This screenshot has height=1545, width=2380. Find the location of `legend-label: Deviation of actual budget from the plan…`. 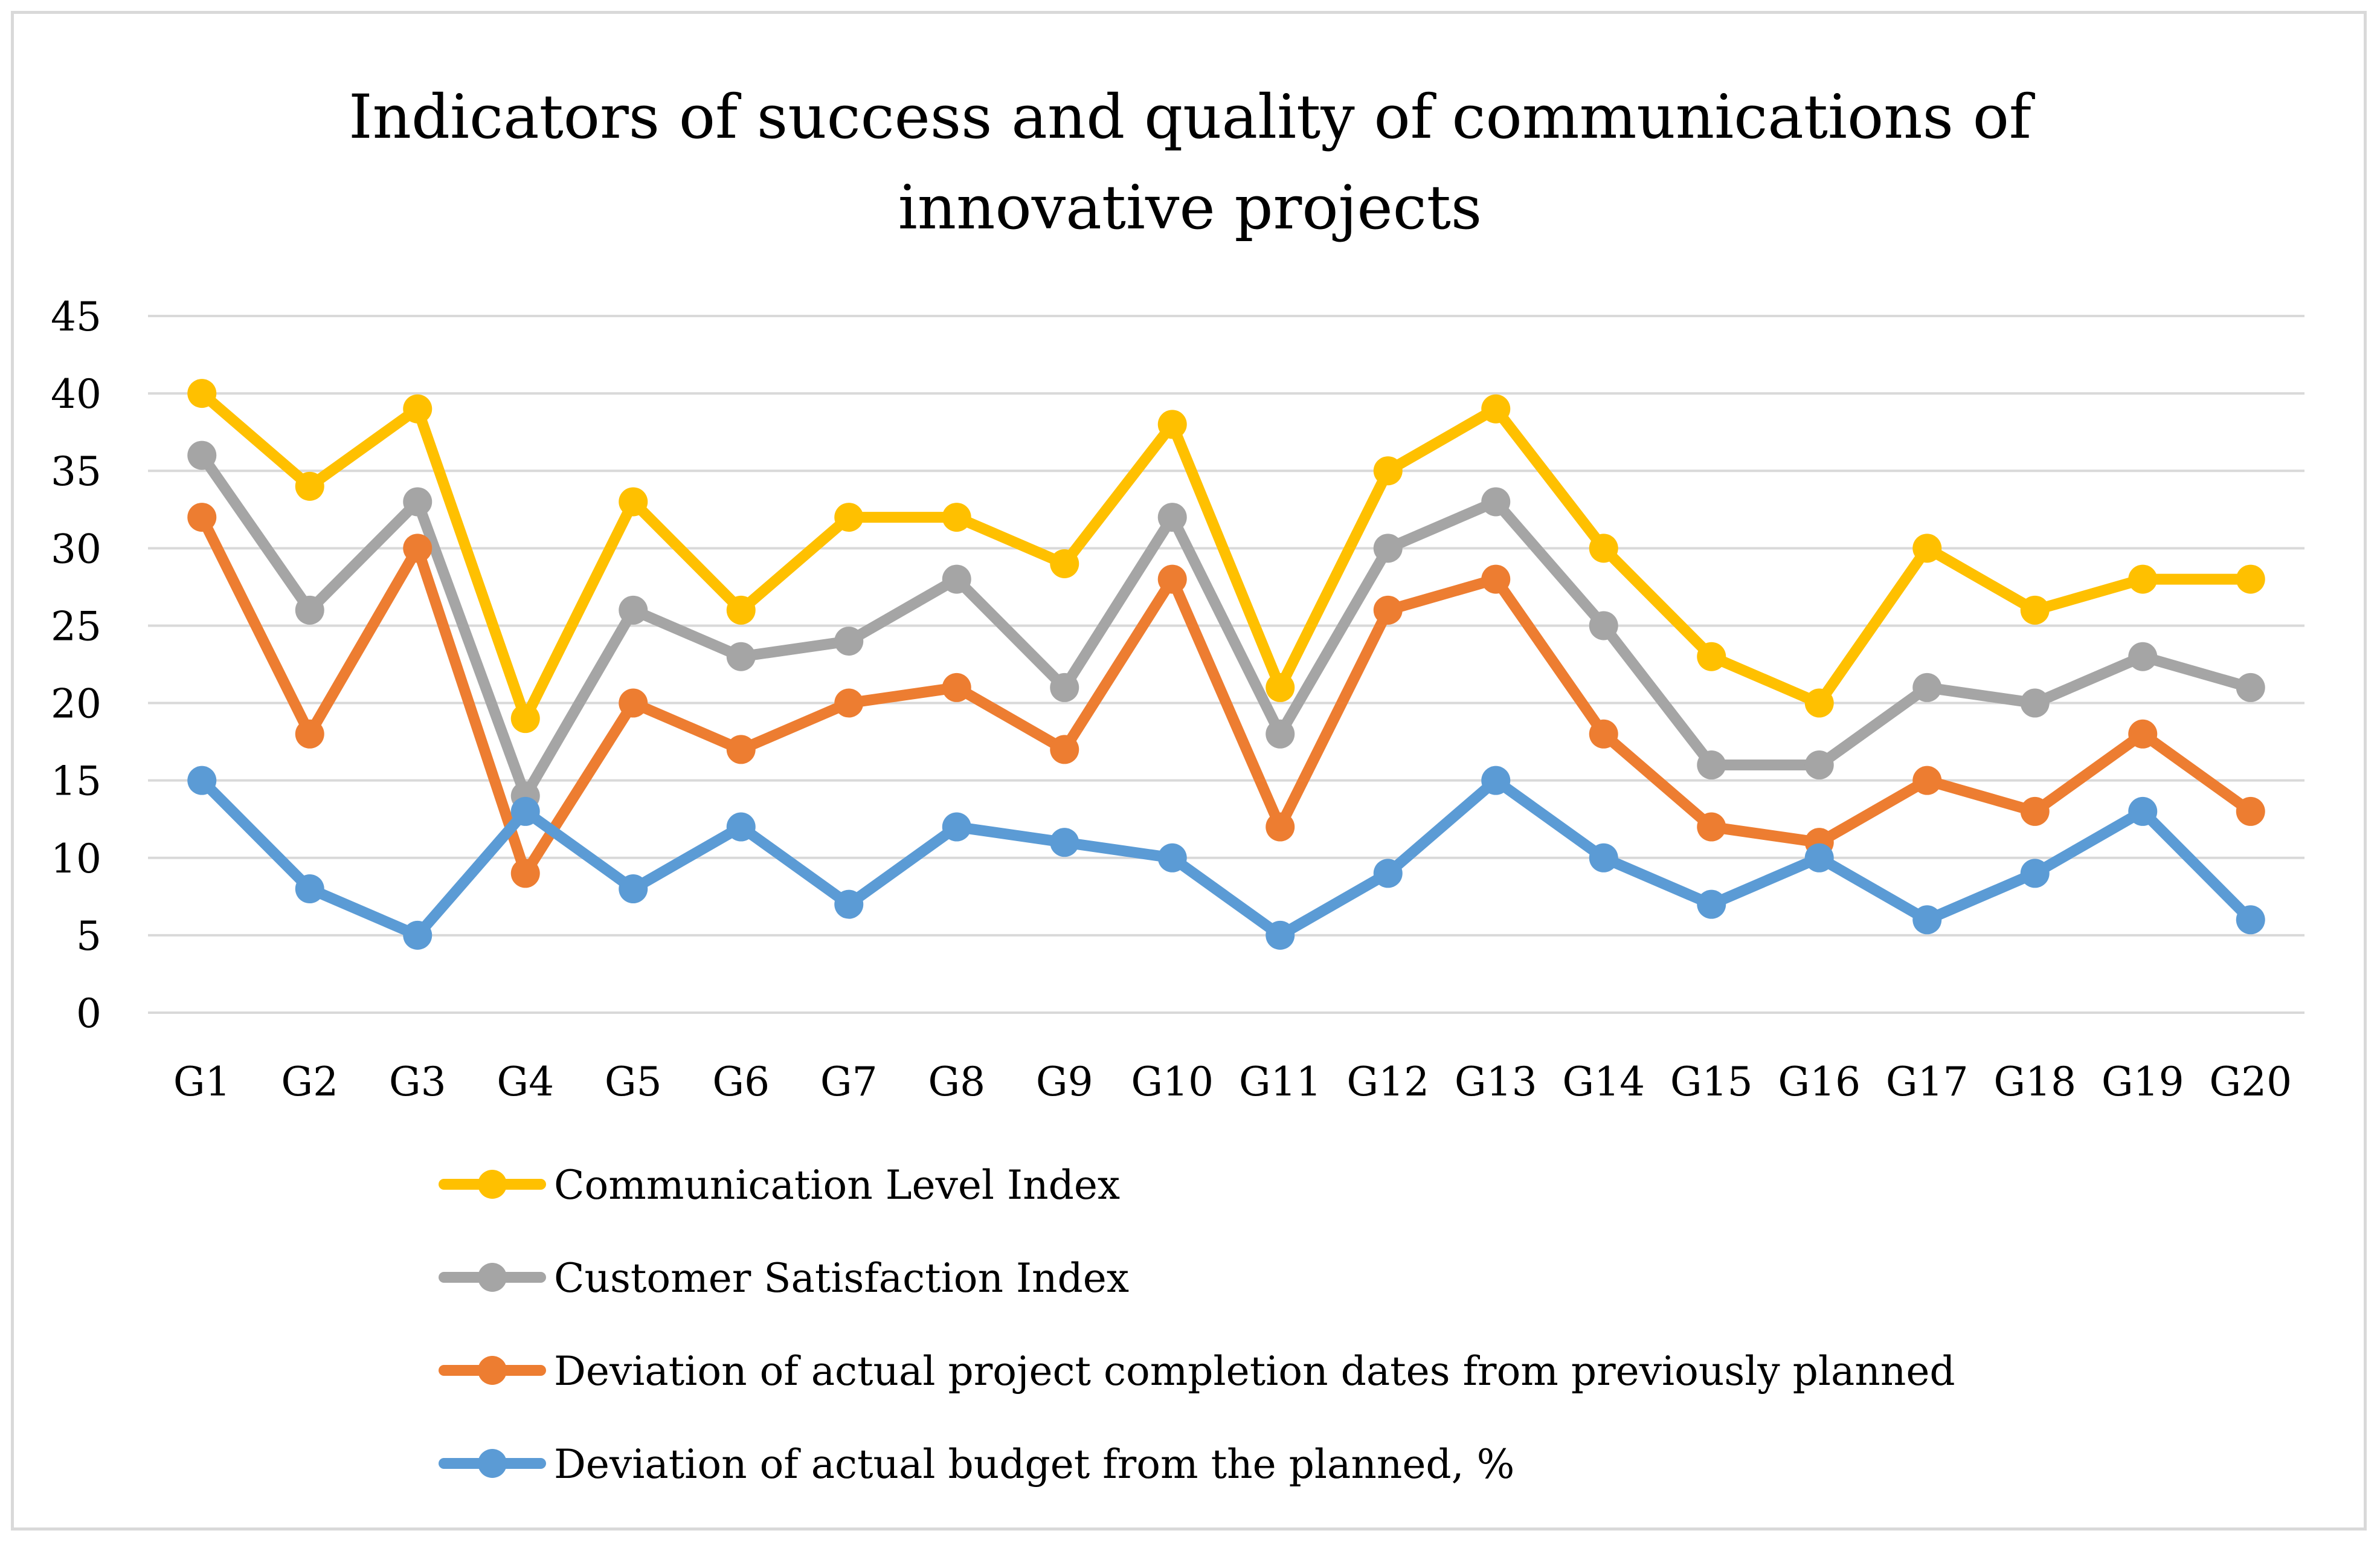

legend-label: Deviation of actual budget from the plan… is located at coordinates (1034, 1464).